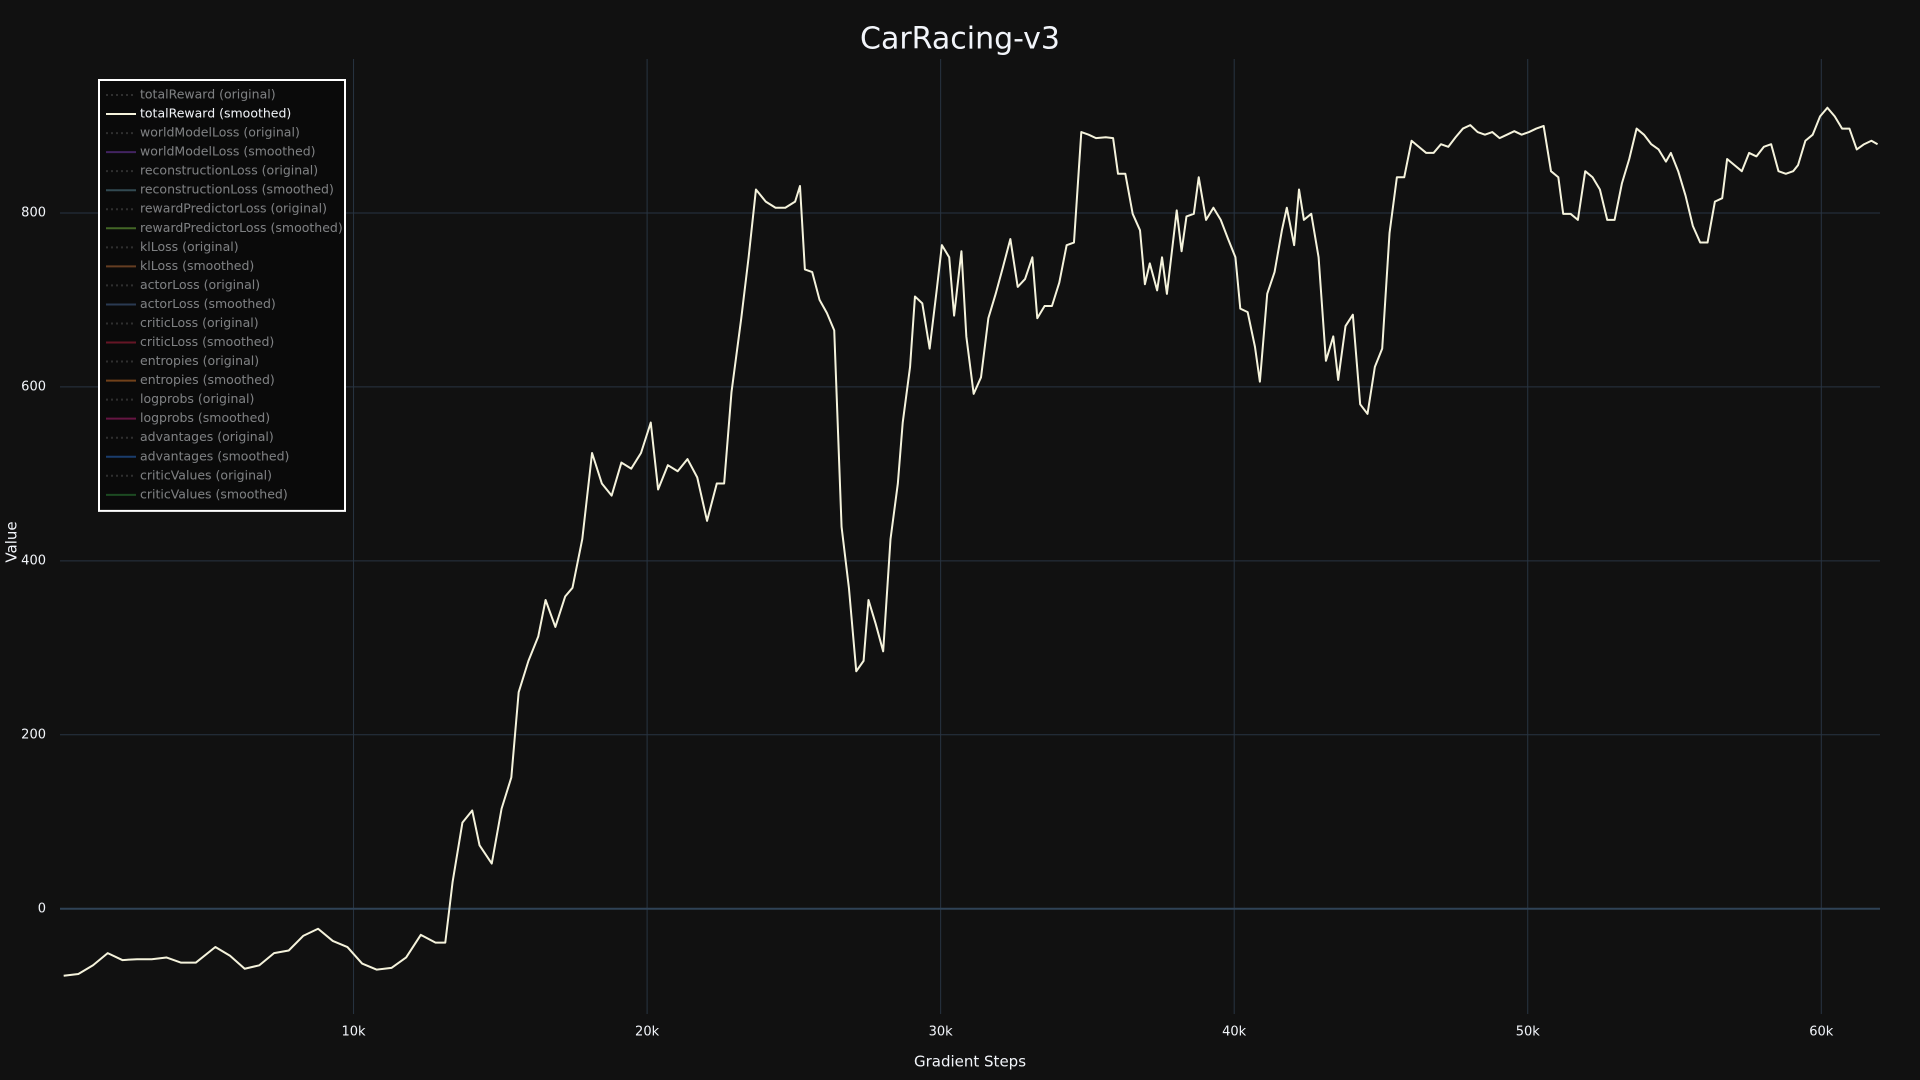 The width and height of the screenshot is (1920, 1080). I want to click on legend-label: logprobs (smoothed), so click(205, 417).